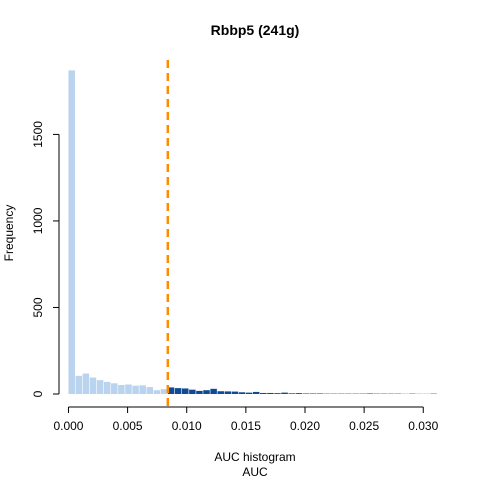 This screenshot has width=480, height=480. Describe the element at coordinates (38, 307) in the screenshot. I see `y-tick-label: 500` at that location.